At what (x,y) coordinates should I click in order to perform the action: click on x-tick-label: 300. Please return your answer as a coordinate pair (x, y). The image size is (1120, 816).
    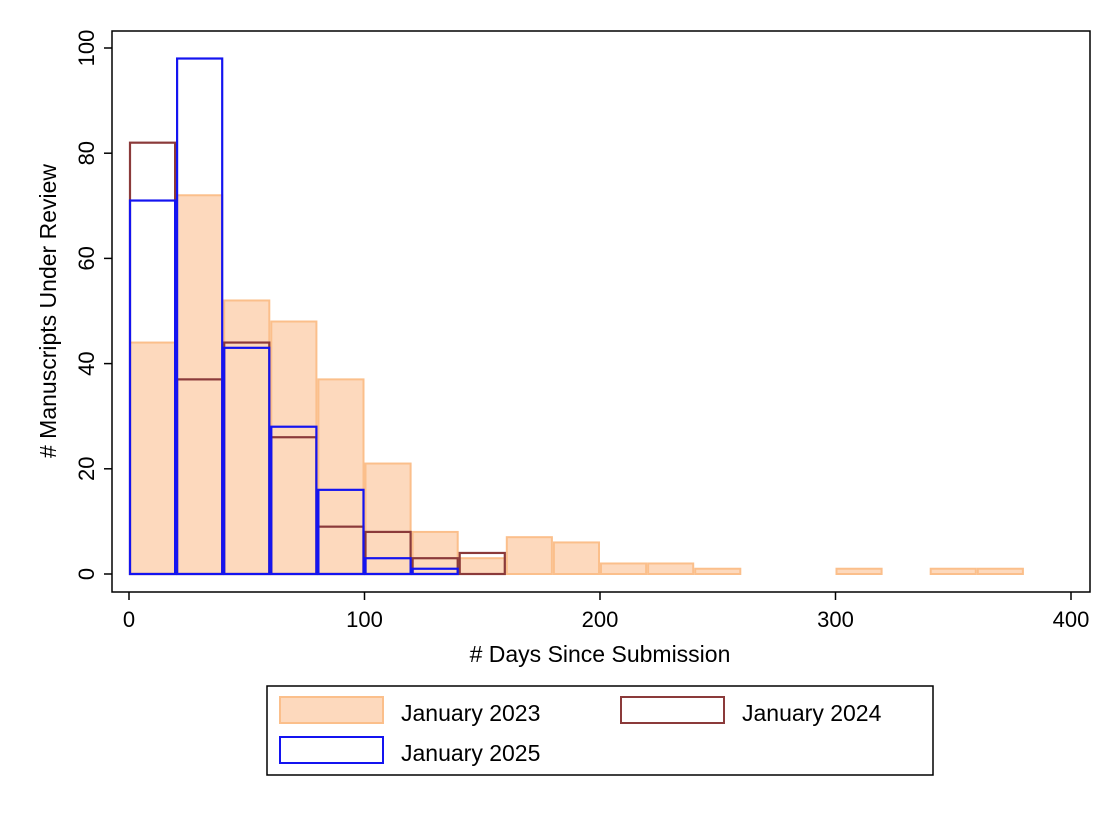
    Looking at the image, I should click on (835, 619).